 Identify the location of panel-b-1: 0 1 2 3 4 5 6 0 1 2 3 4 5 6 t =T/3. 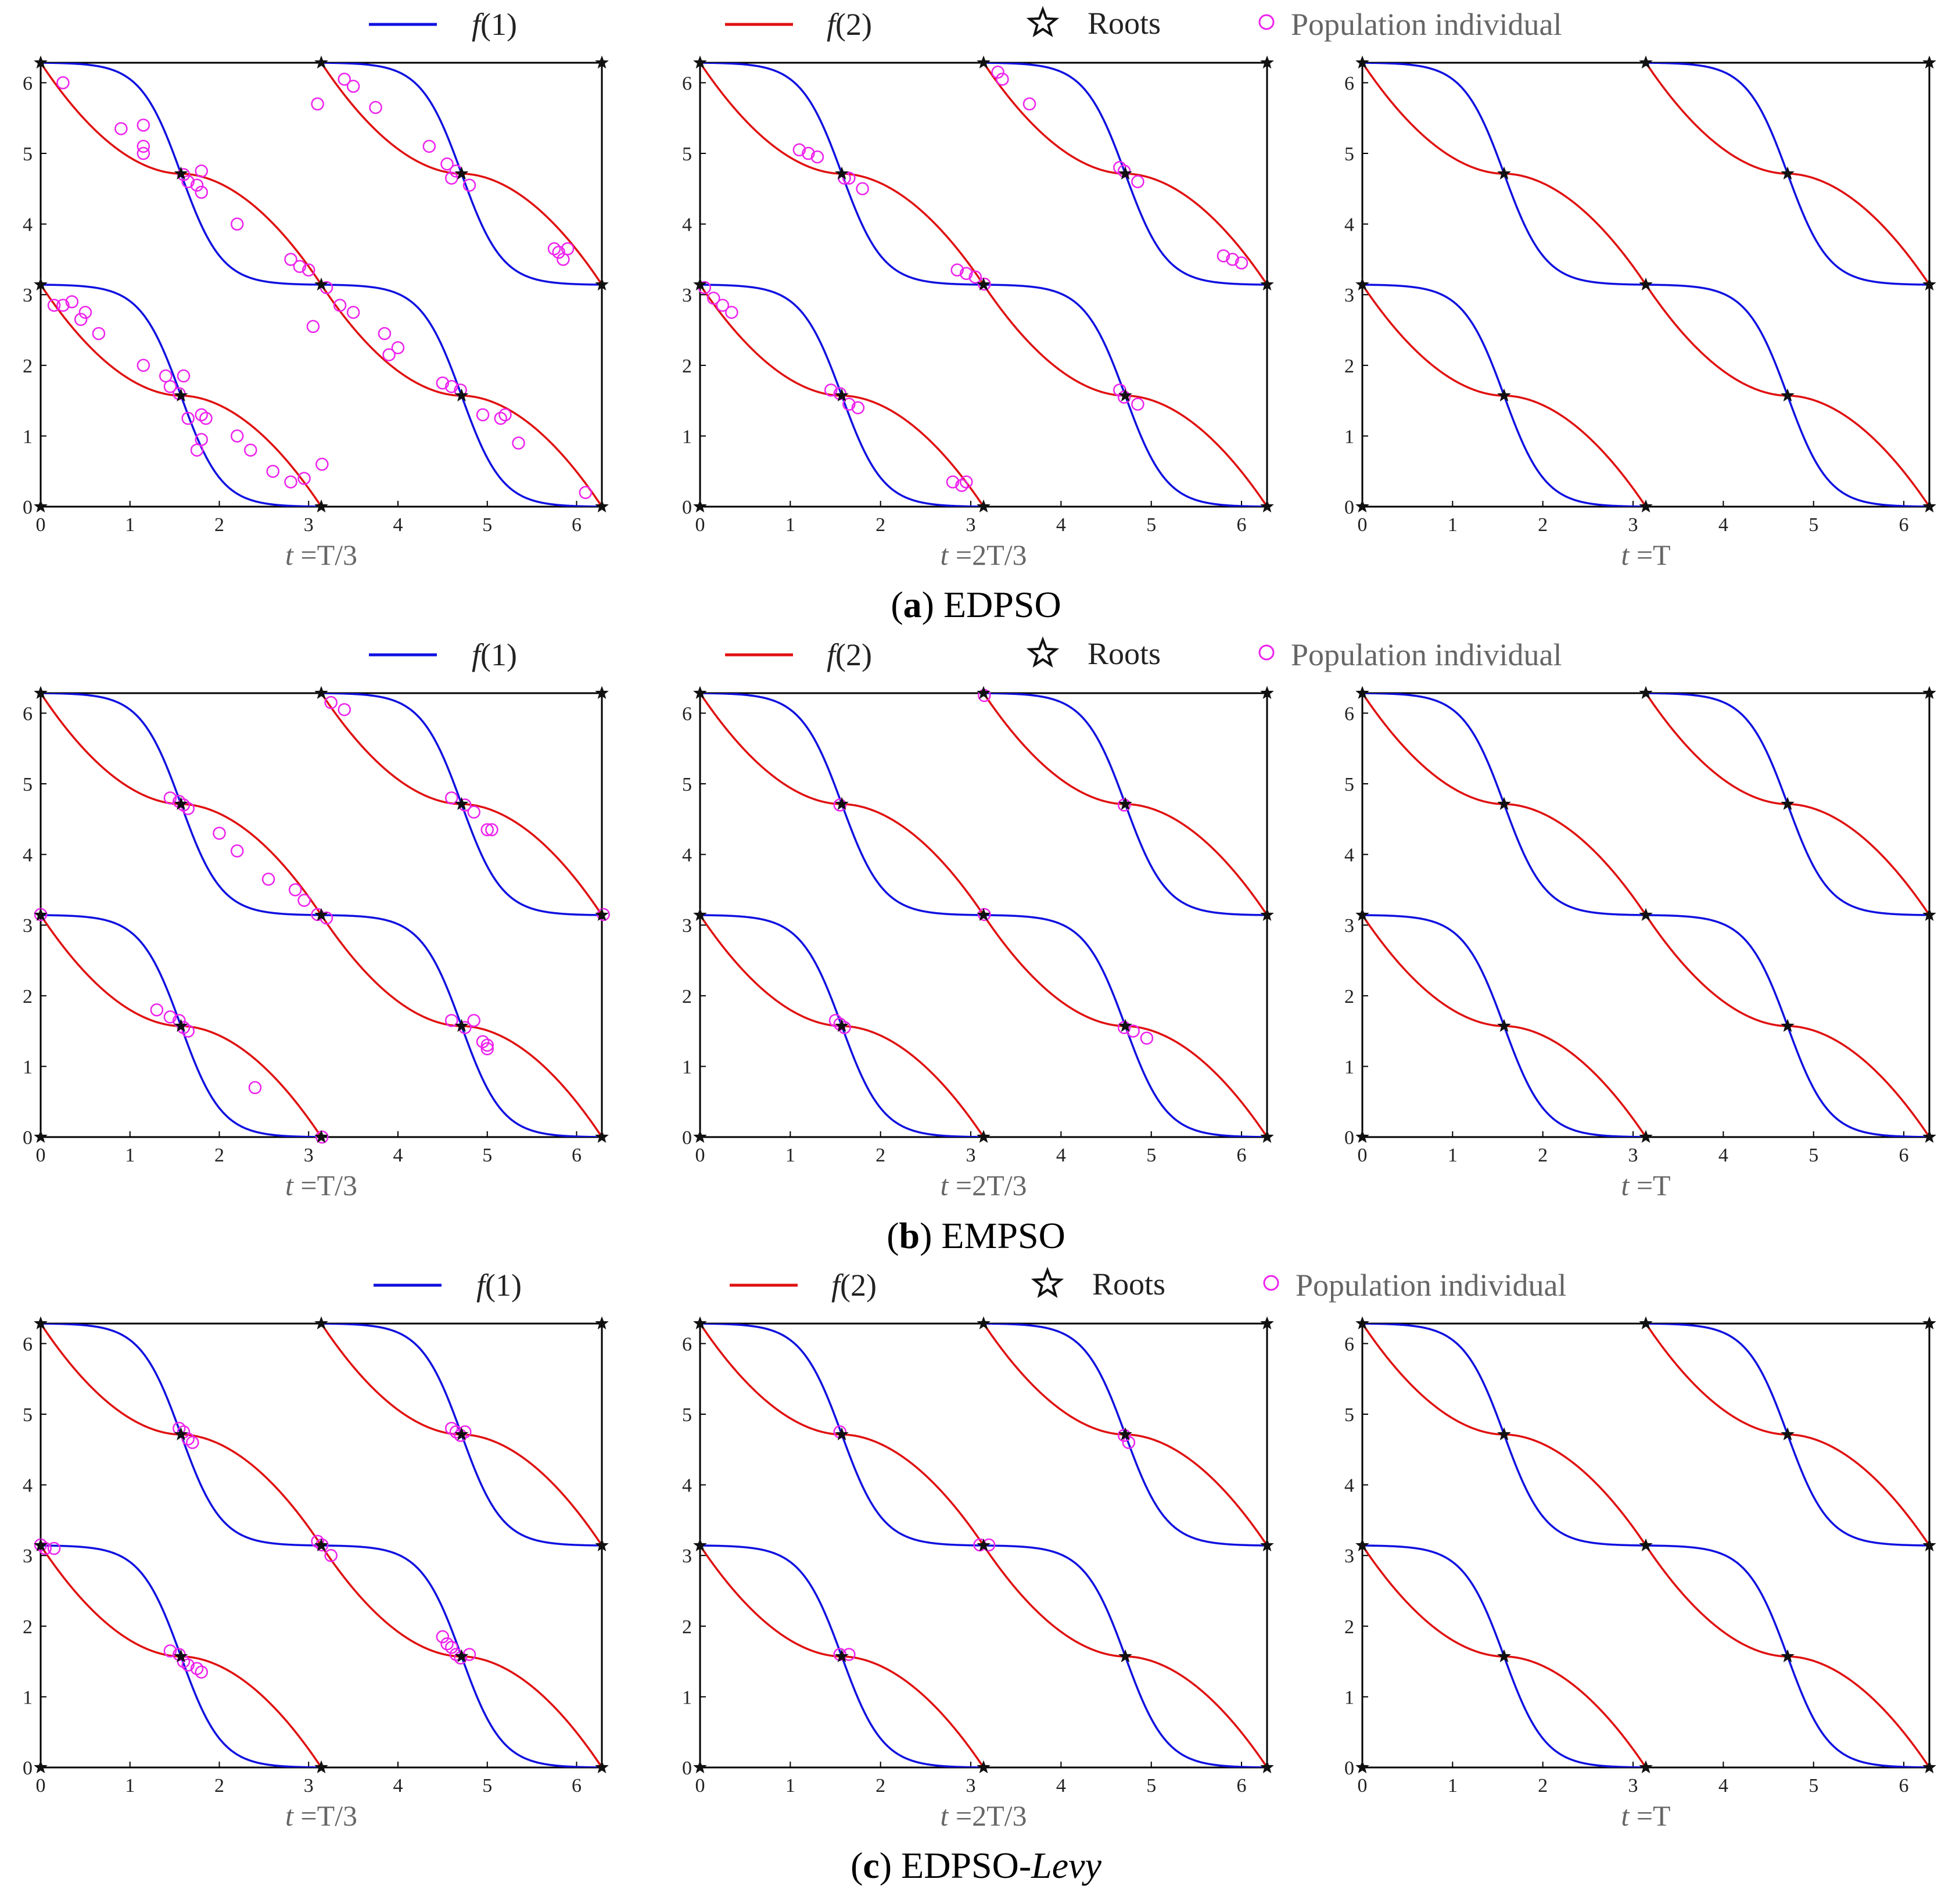
(316, 944).